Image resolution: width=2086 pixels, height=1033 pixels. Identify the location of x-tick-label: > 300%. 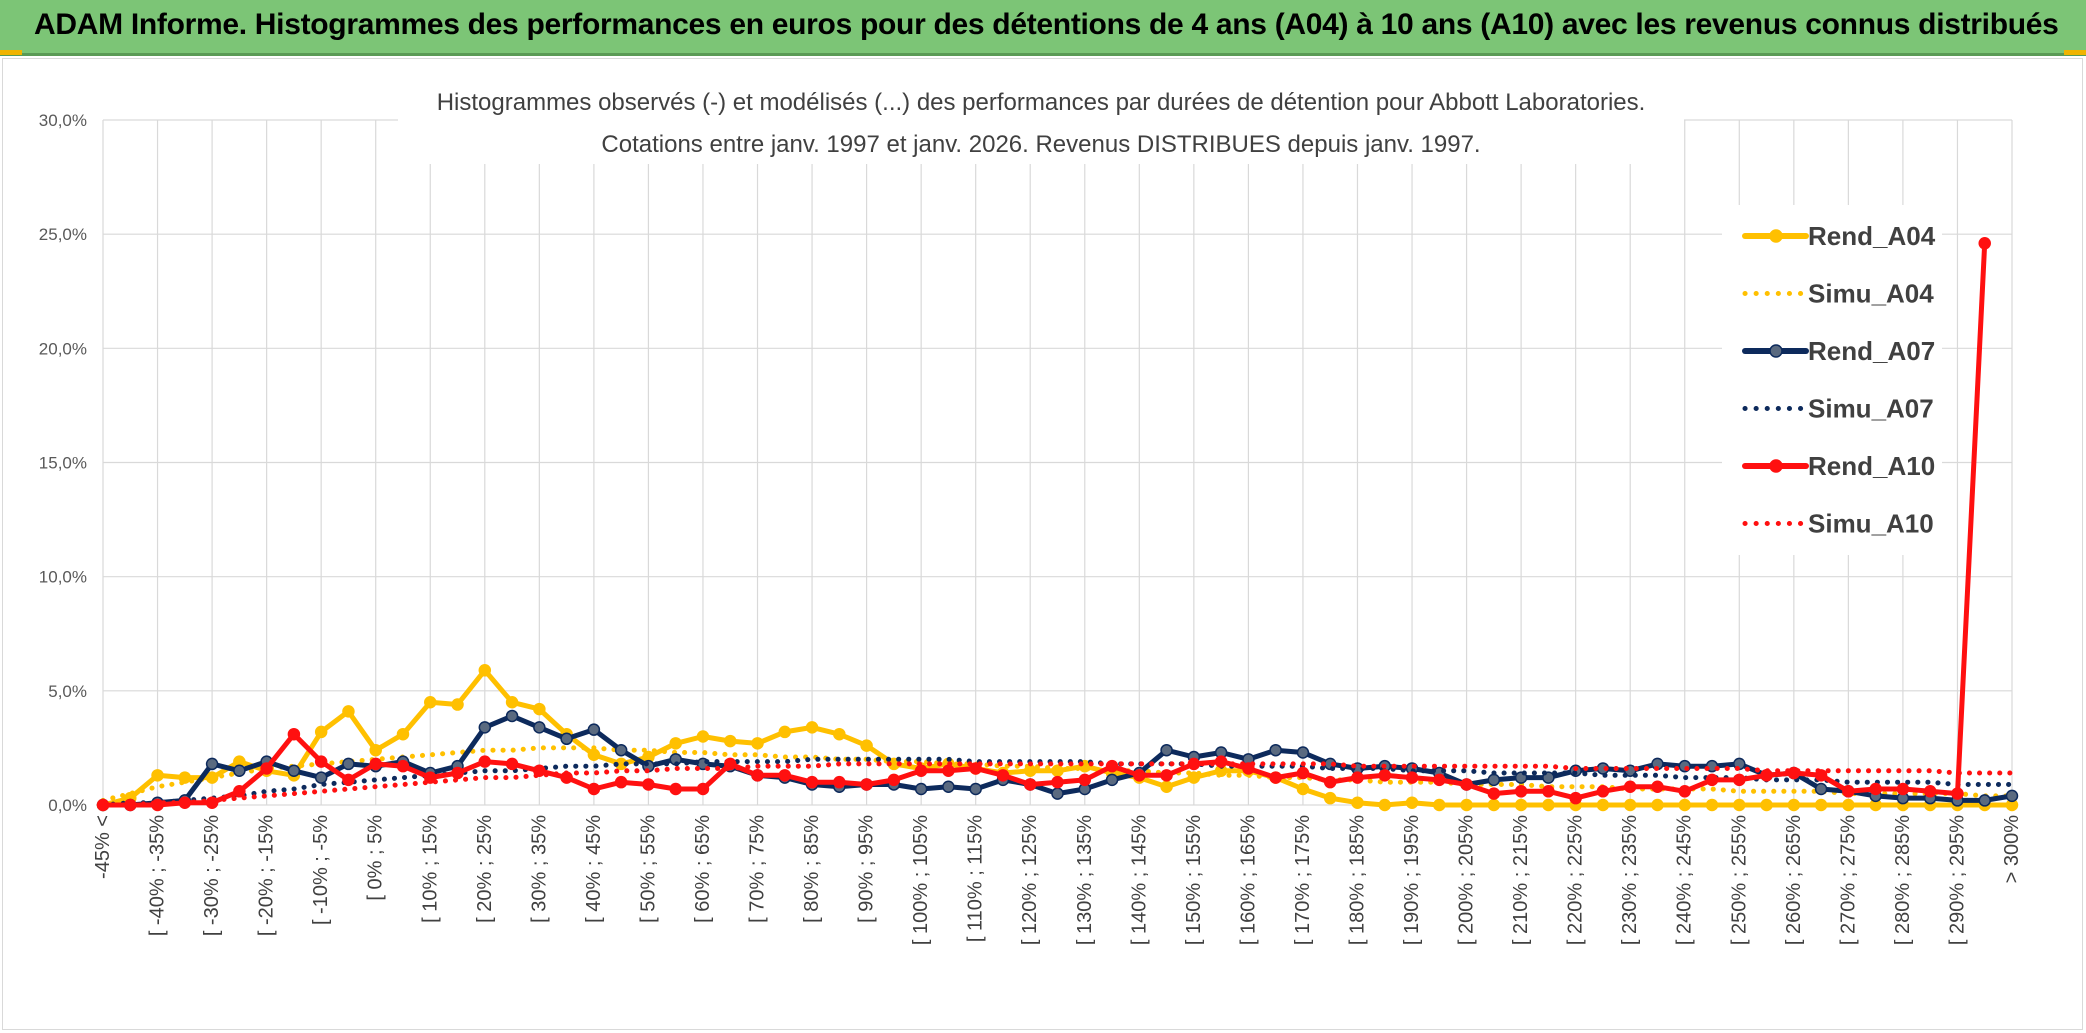
(2012, 849).